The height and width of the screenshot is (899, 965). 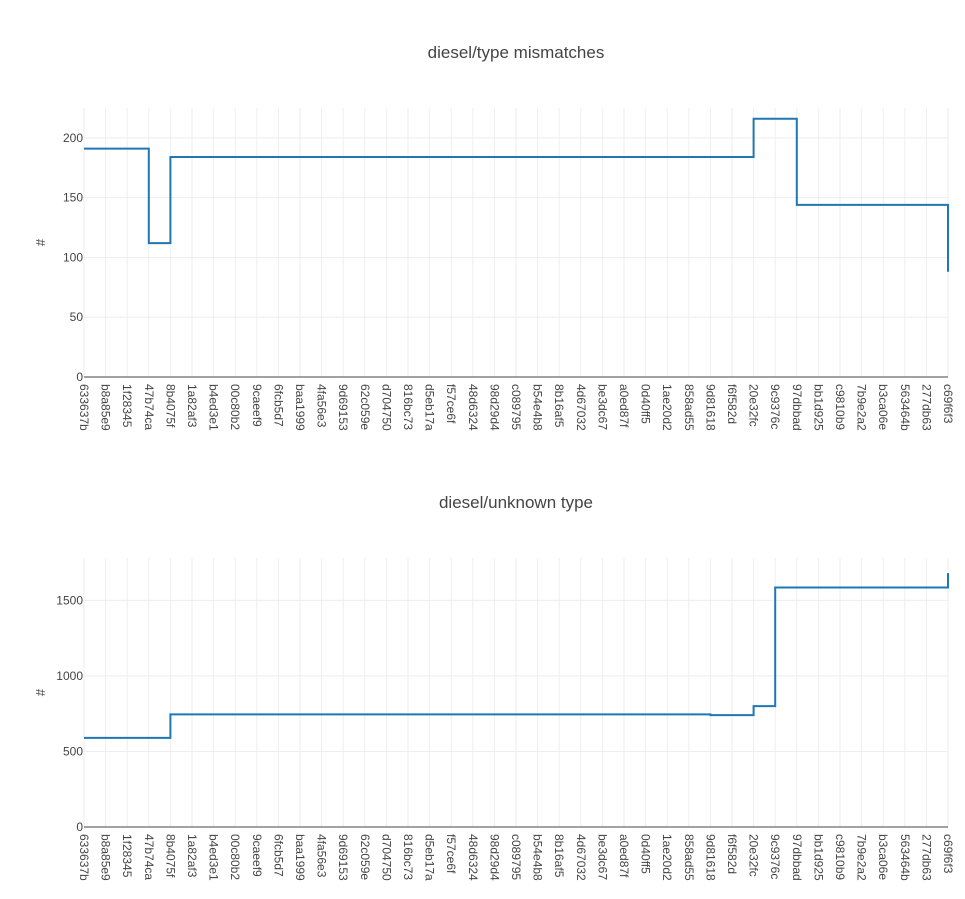 I want to click on y-tick-label: 150, so click(x=73, y=198).